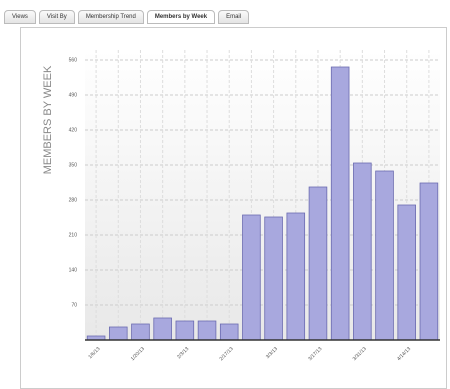 This screenshot has height=389, width=450. I want to click on x-tick-label: 3/3/13, so click(272, 353).